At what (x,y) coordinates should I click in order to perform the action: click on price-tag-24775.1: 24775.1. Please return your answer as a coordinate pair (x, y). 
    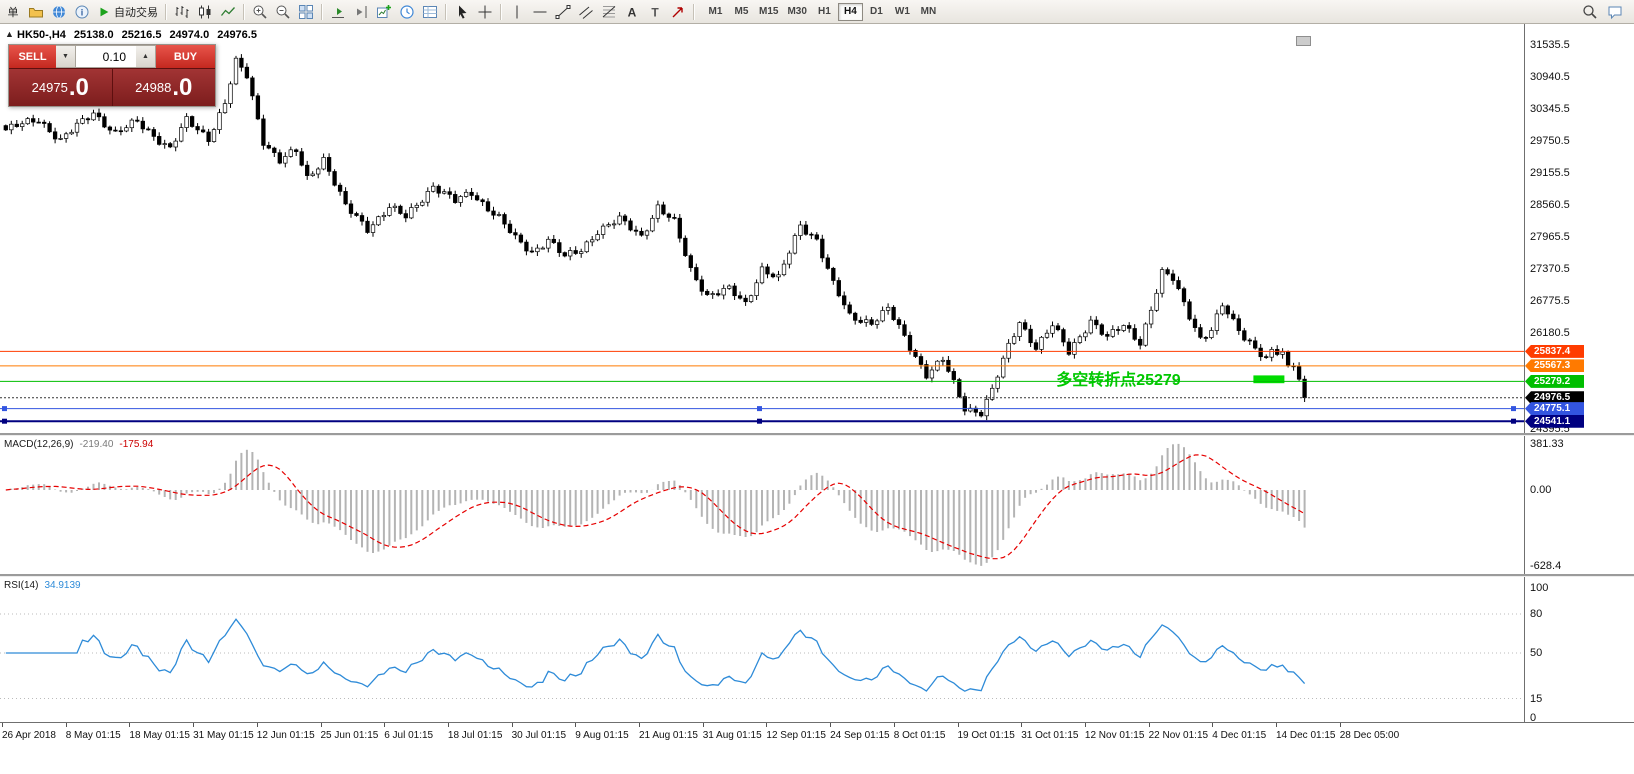
    Looking at the image, I should click on (1554, 409).